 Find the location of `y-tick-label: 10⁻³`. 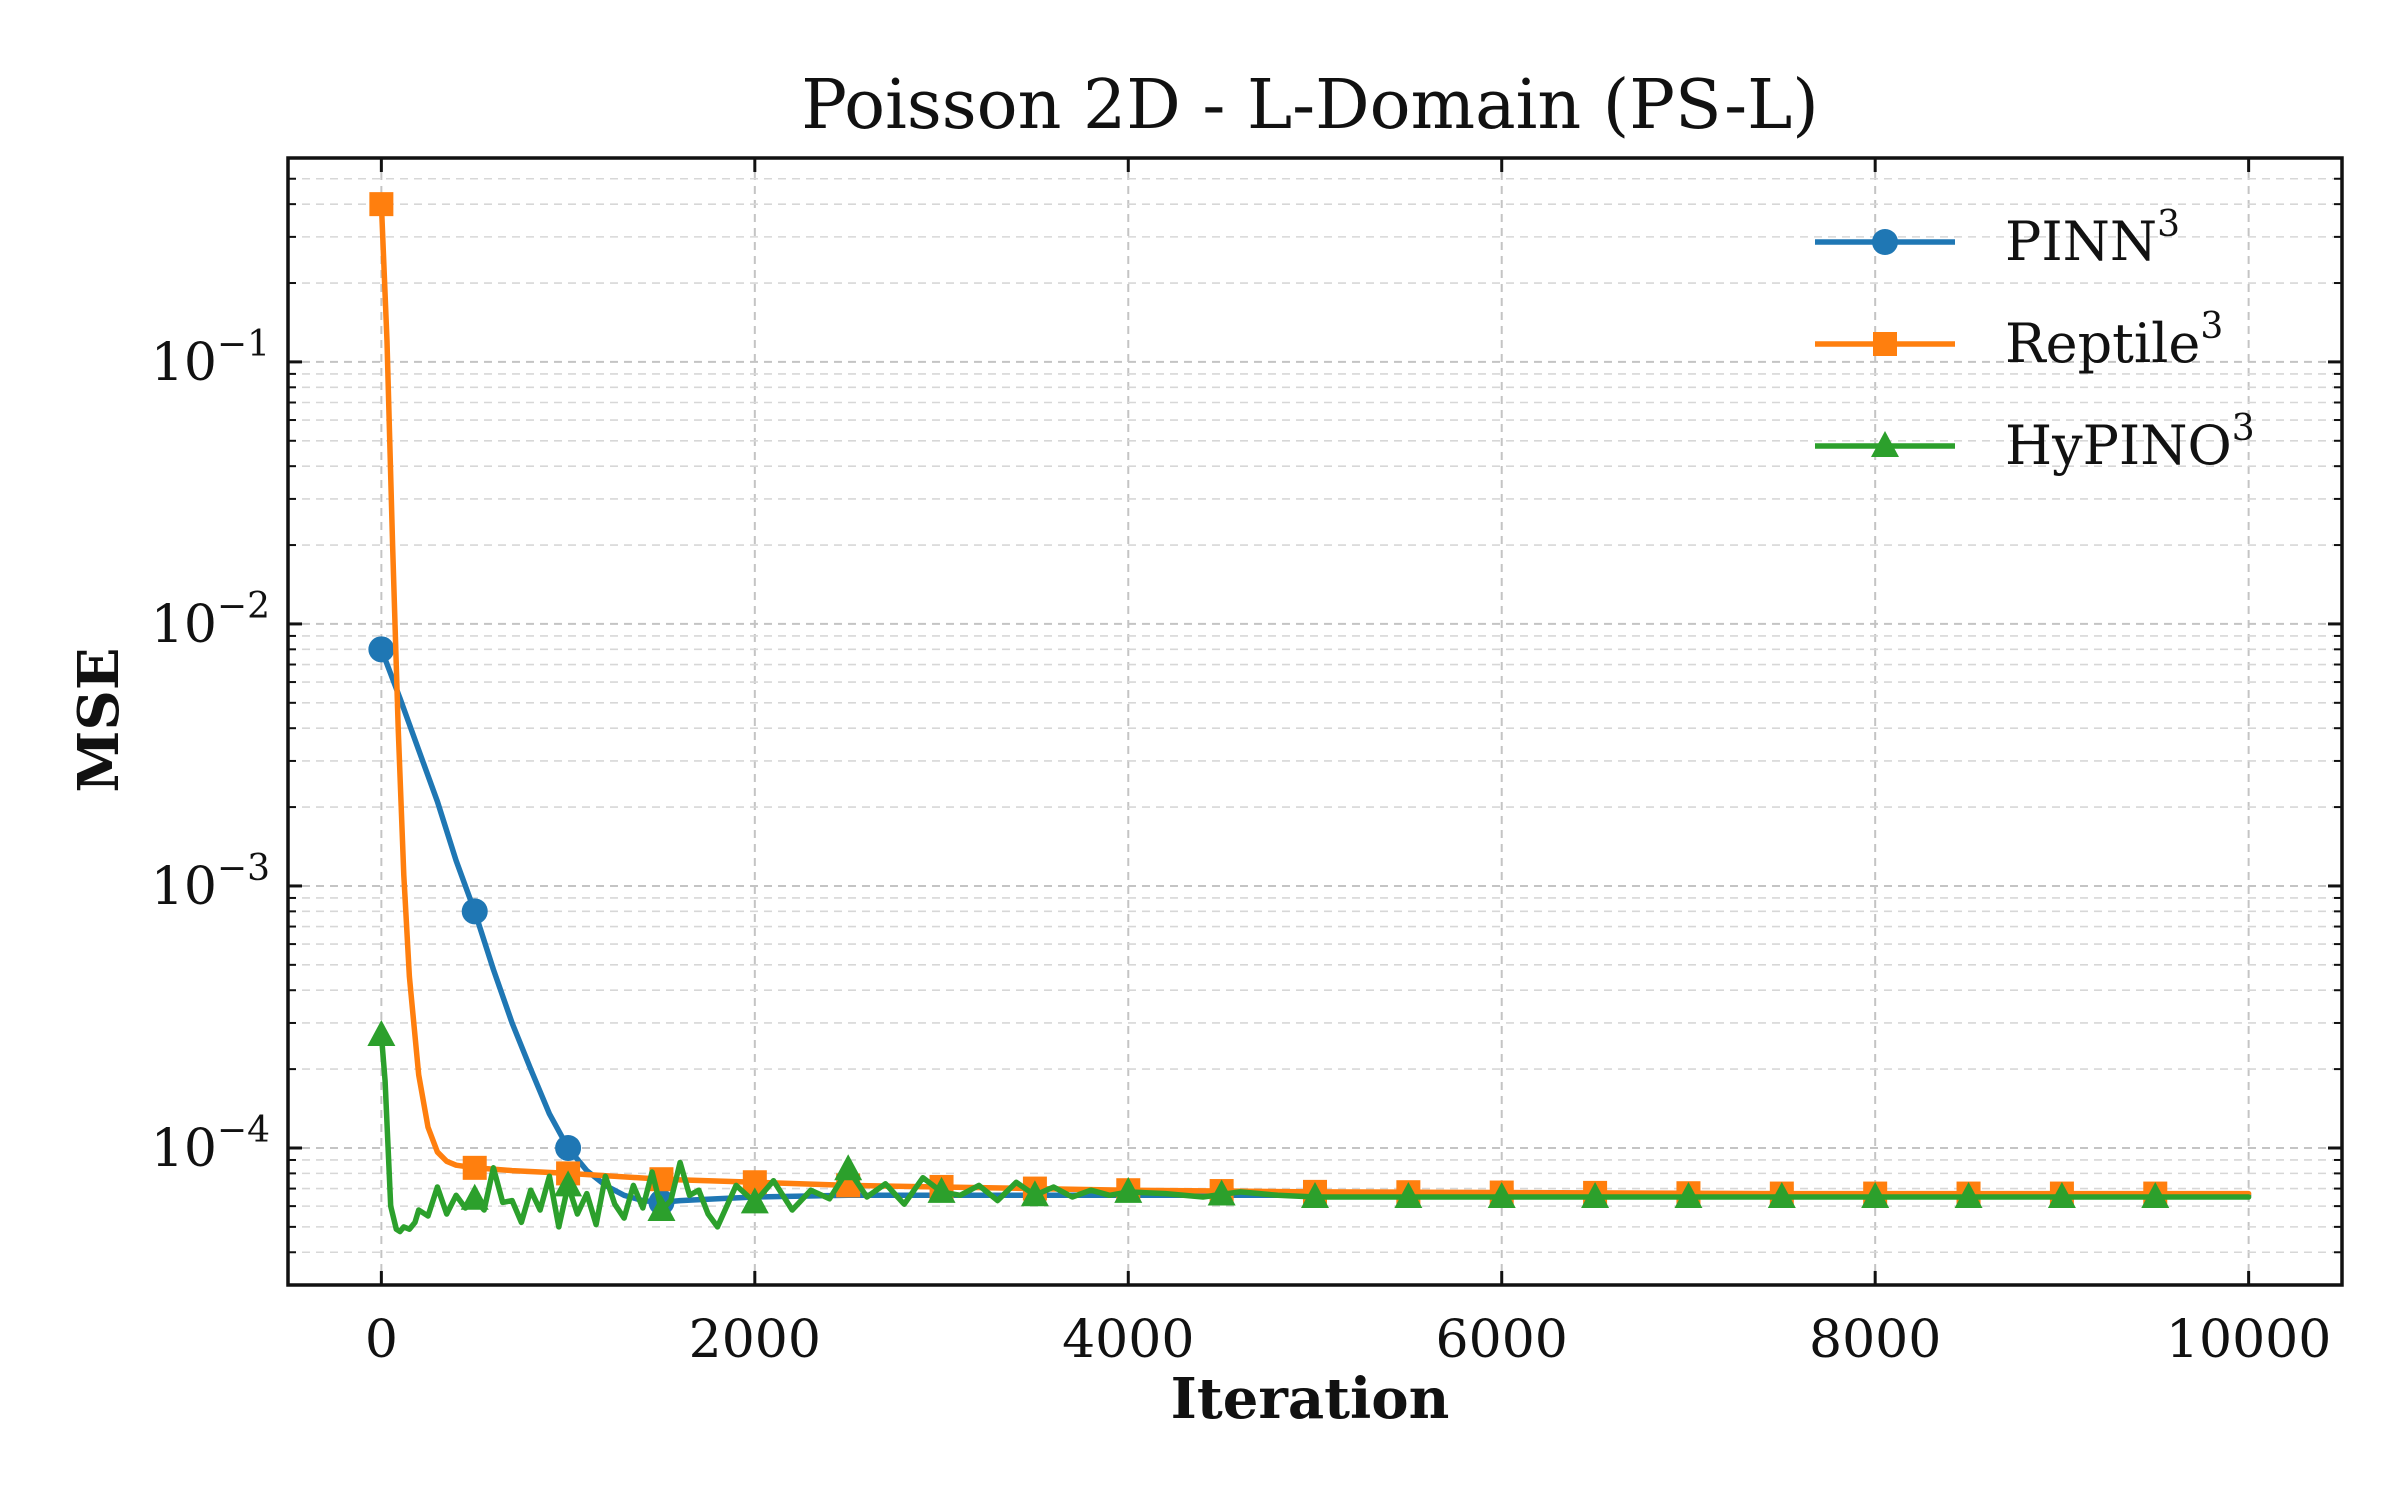

y-tick-label: 10⁻³ is located at coordinates (210, 882).